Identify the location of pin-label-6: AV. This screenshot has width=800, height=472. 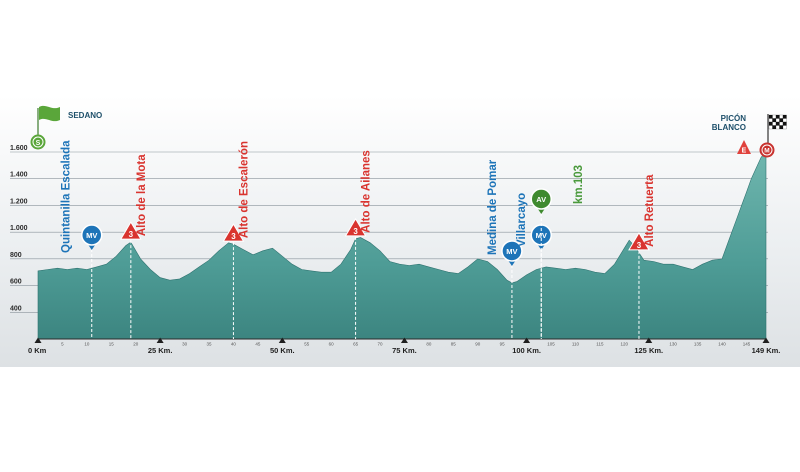
(541, 199).